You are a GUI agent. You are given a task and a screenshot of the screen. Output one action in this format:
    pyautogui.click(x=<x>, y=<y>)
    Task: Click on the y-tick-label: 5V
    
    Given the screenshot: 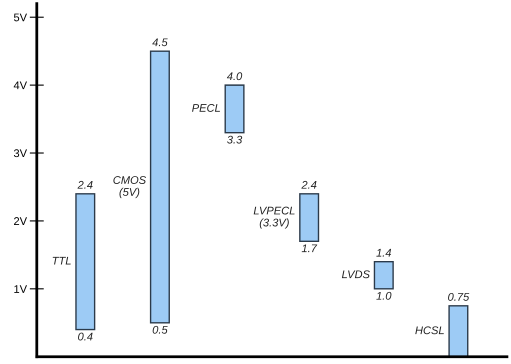 What is the action you would take?
    pyautogui.click(x=21, y=18)
    